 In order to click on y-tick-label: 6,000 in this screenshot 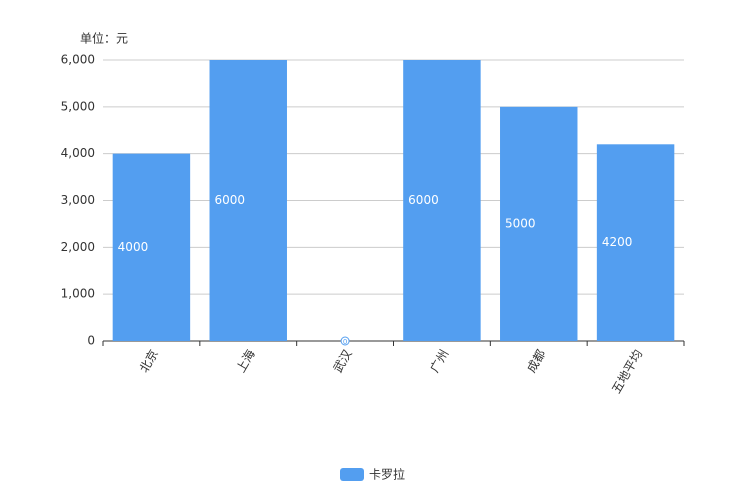, I will do `click(78, 60)`.